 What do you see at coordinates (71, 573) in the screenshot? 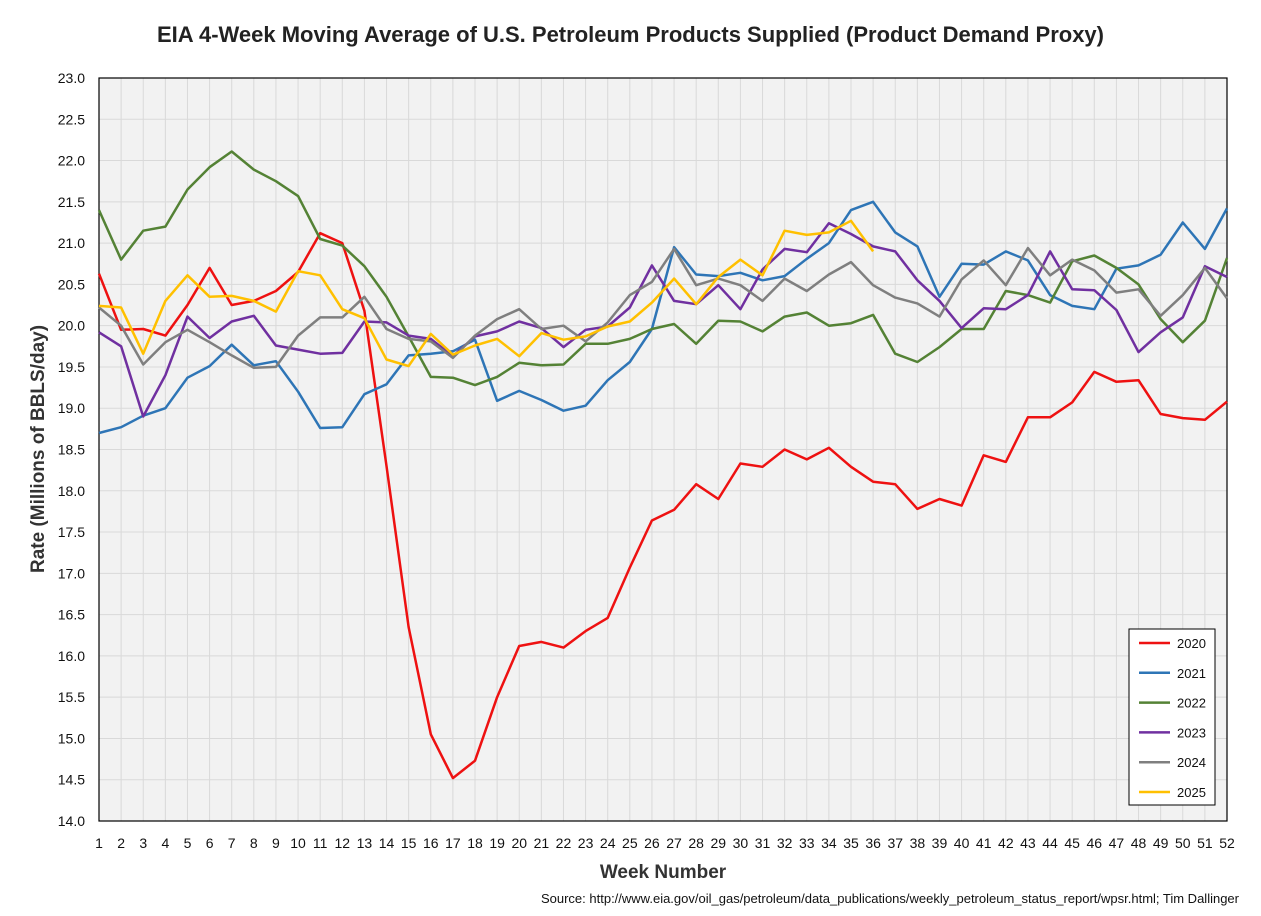
I see `y-tick-label: 17.0` at bounding box center [71, 573].